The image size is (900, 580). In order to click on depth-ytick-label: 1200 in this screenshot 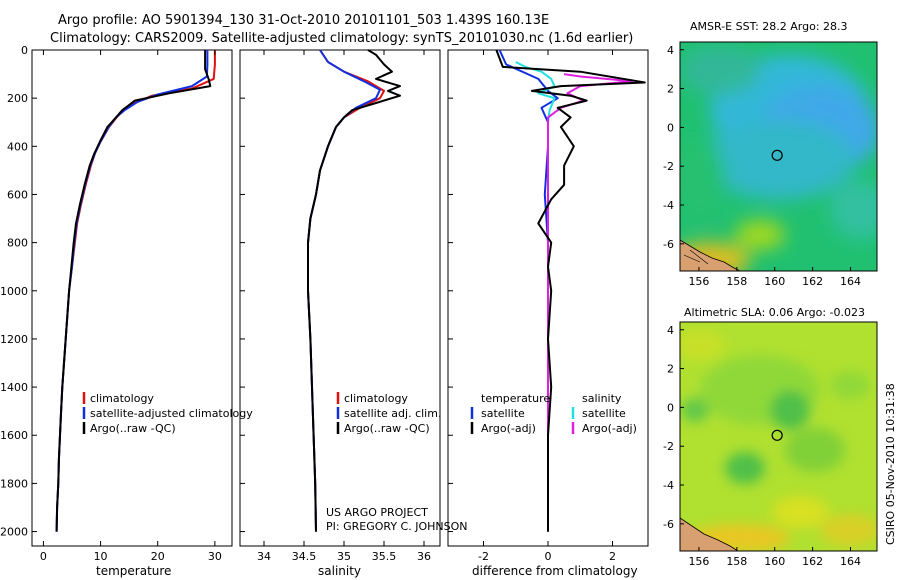, I will do `click(14, 339)`.